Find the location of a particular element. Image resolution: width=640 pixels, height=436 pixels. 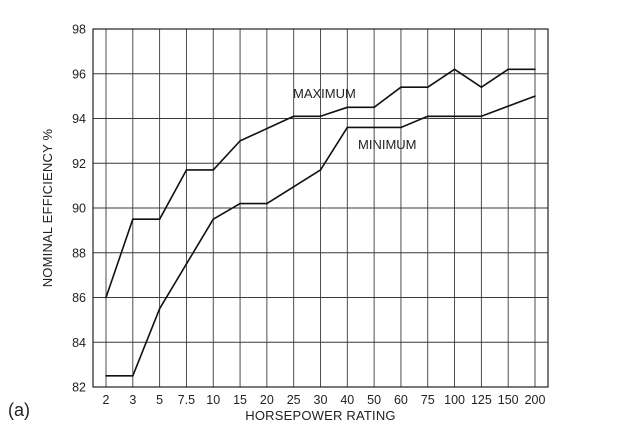

x-tick-label: 30 is located at coordinates (321, 400).